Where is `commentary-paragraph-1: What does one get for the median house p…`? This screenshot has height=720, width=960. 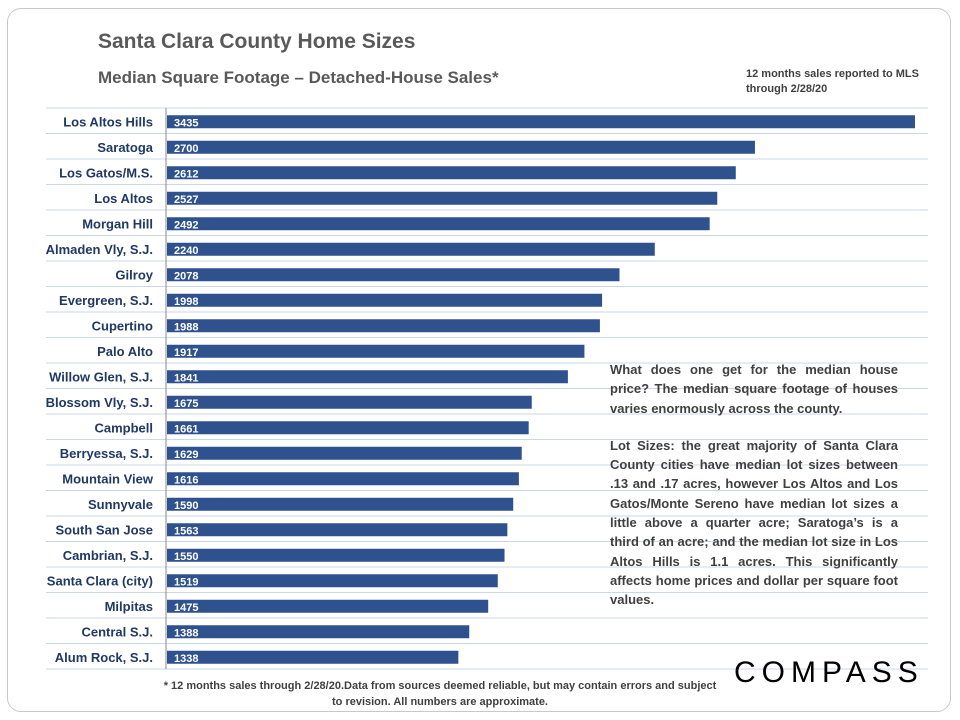 commentary-paragraph-1: What does one get for the median house p… is located at coordinates (754, 389).